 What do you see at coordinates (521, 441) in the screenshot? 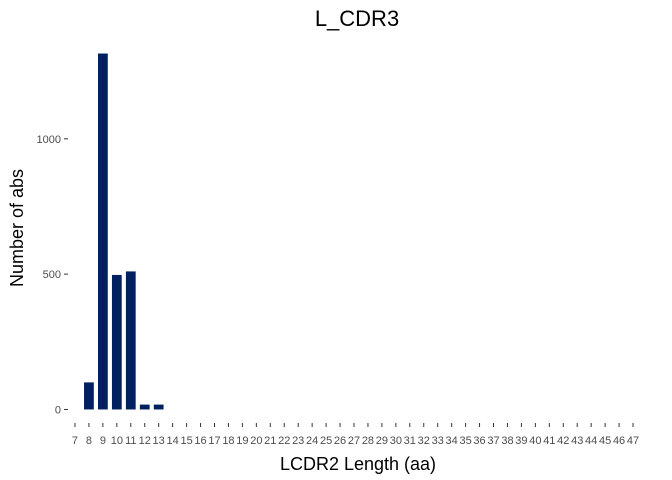
I see `x-tick-label: 39` at bounding box center [521, 441].